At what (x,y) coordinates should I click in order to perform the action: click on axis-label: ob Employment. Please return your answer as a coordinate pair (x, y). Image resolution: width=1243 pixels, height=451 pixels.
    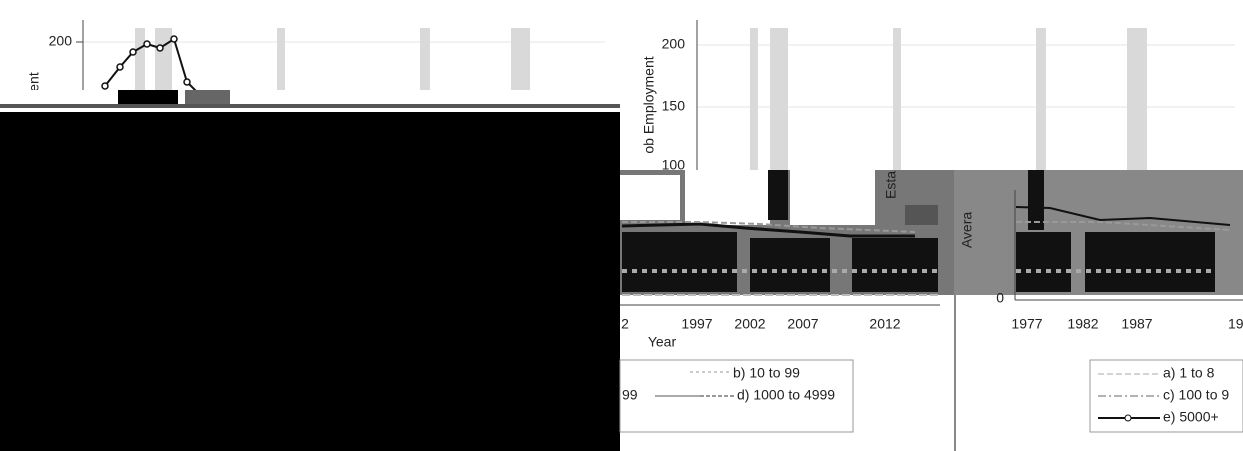
    Looking at the image, I should click on (649, 104).